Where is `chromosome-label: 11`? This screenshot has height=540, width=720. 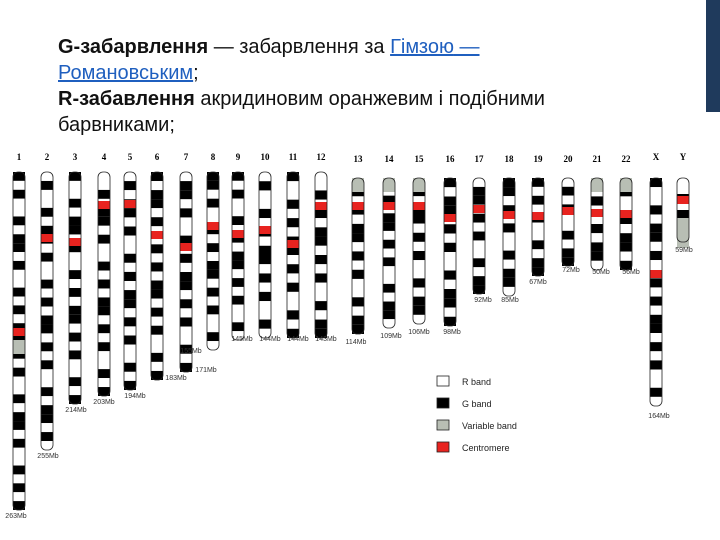 chromosome-label: 11 is located at coordinates (293, 157).